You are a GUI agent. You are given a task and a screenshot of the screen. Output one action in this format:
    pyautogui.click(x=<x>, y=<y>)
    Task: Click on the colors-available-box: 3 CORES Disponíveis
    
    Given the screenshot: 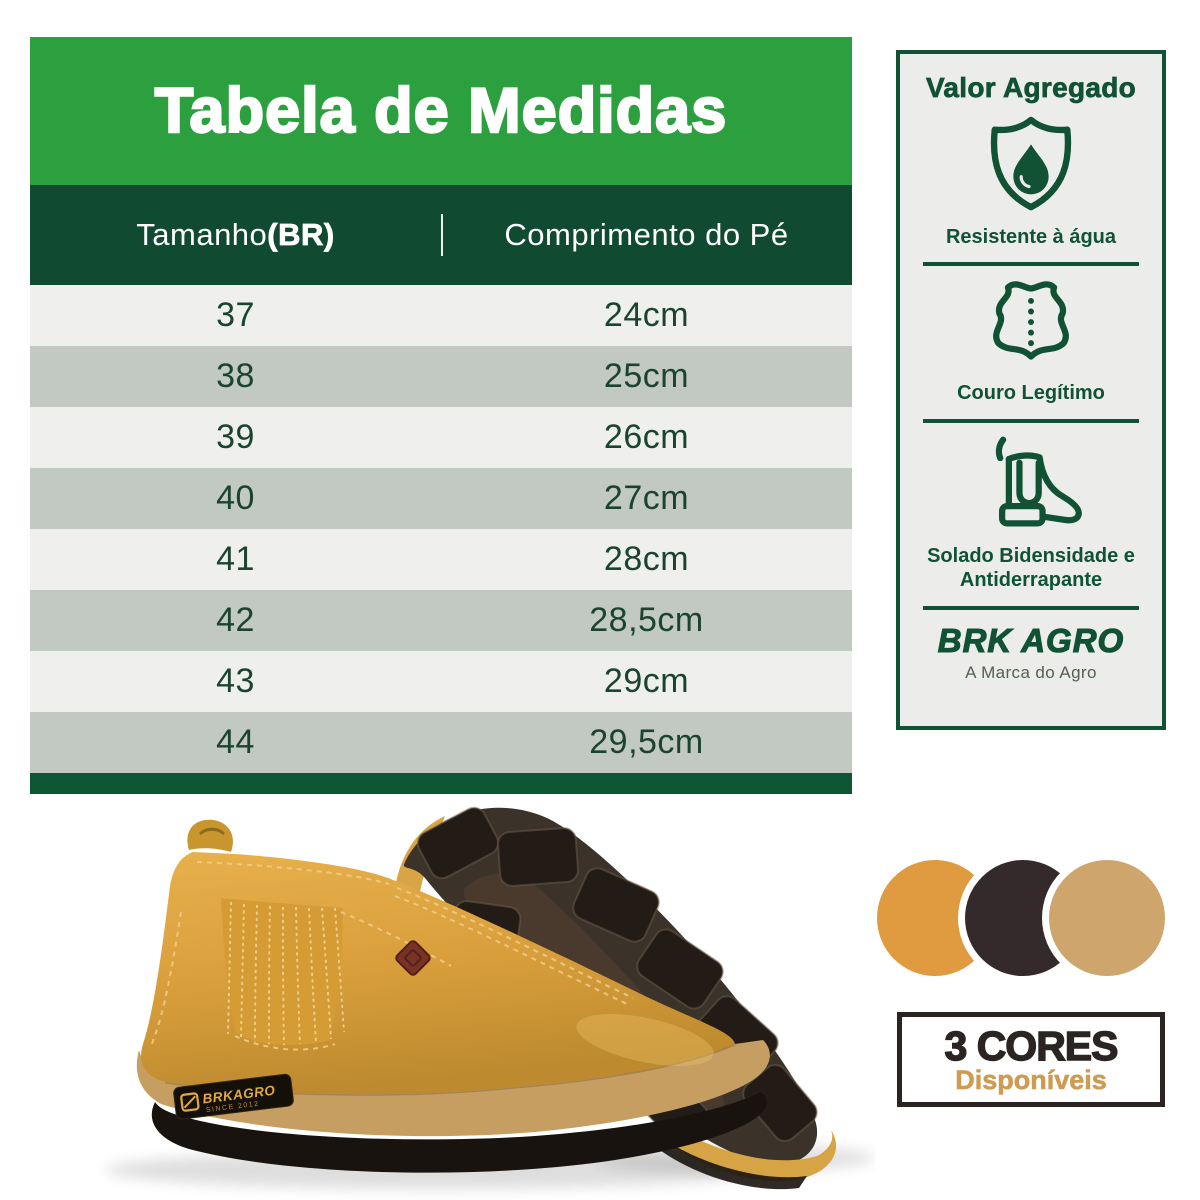 What is the action you would take?
    pyautogui.click(x=1031, y=1059)
    